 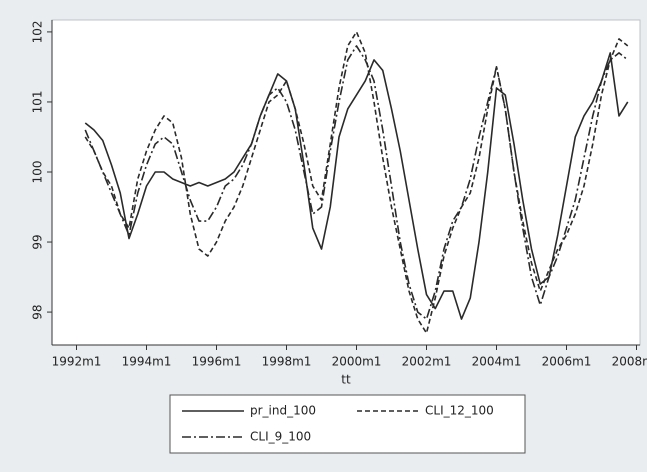 I want to click on legend-box, so click(x=347, y=424).